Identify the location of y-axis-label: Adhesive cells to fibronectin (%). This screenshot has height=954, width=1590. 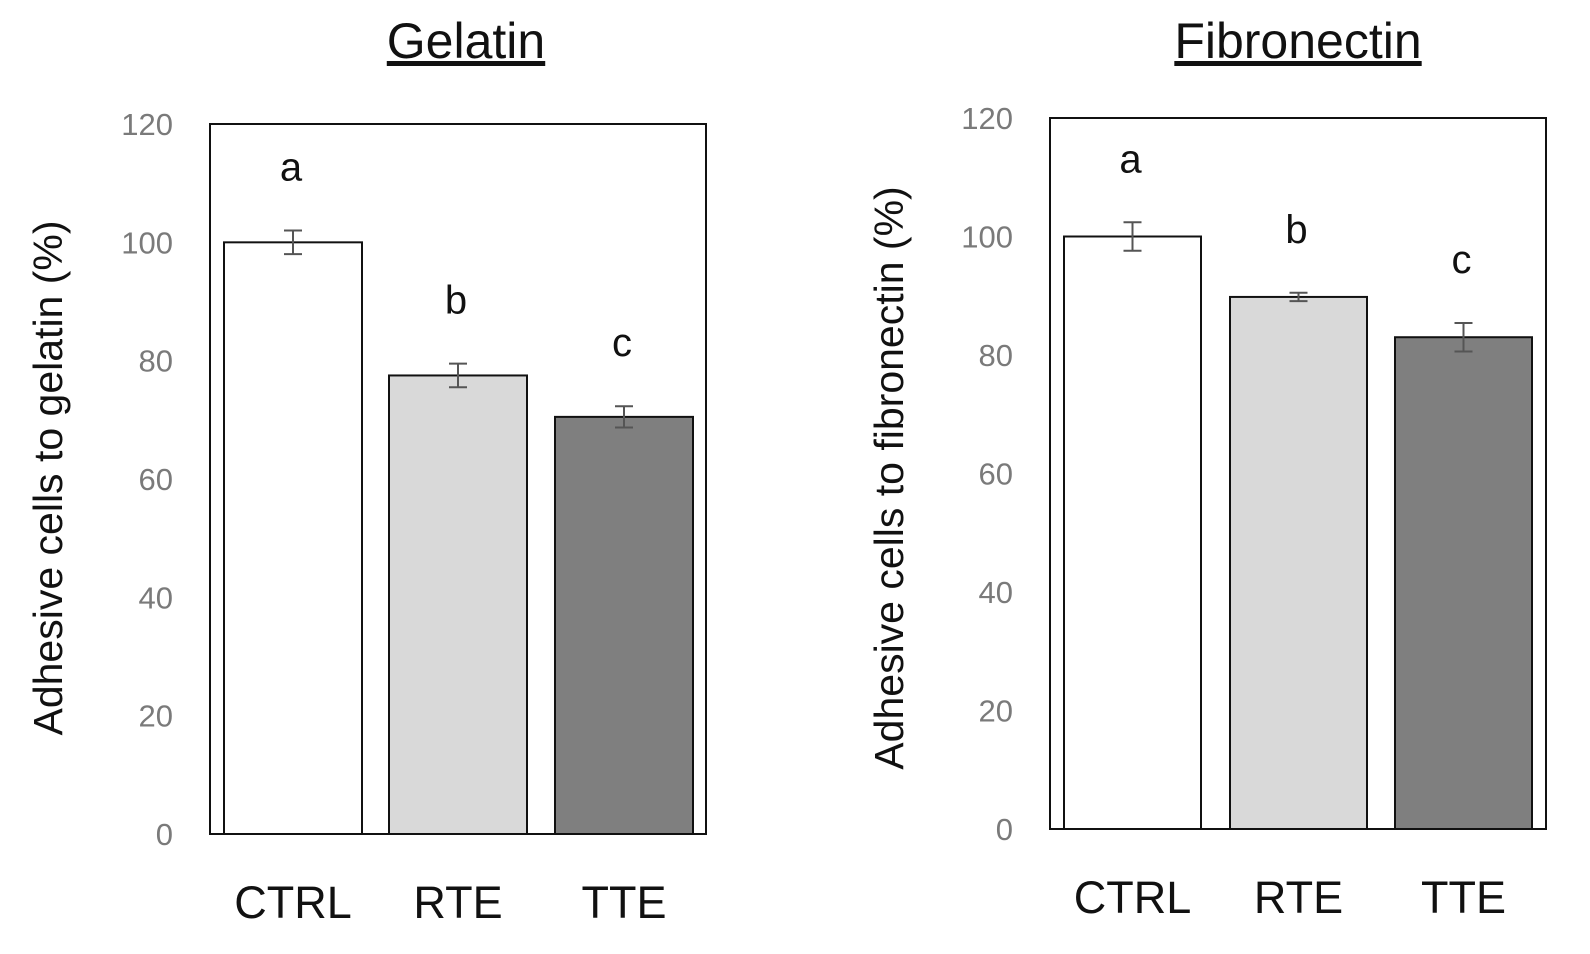
(889, 477).